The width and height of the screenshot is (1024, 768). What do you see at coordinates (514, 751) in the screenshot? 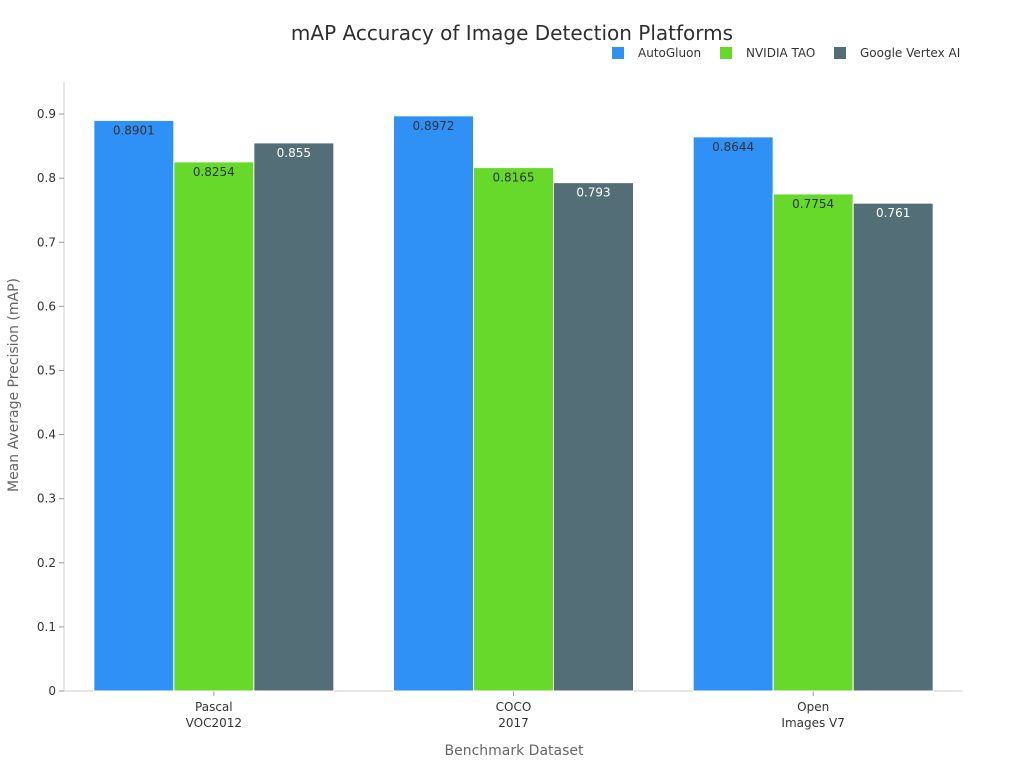
I see `x-axis-title: Benchmark Dataset` at bounding box center [514, 751].